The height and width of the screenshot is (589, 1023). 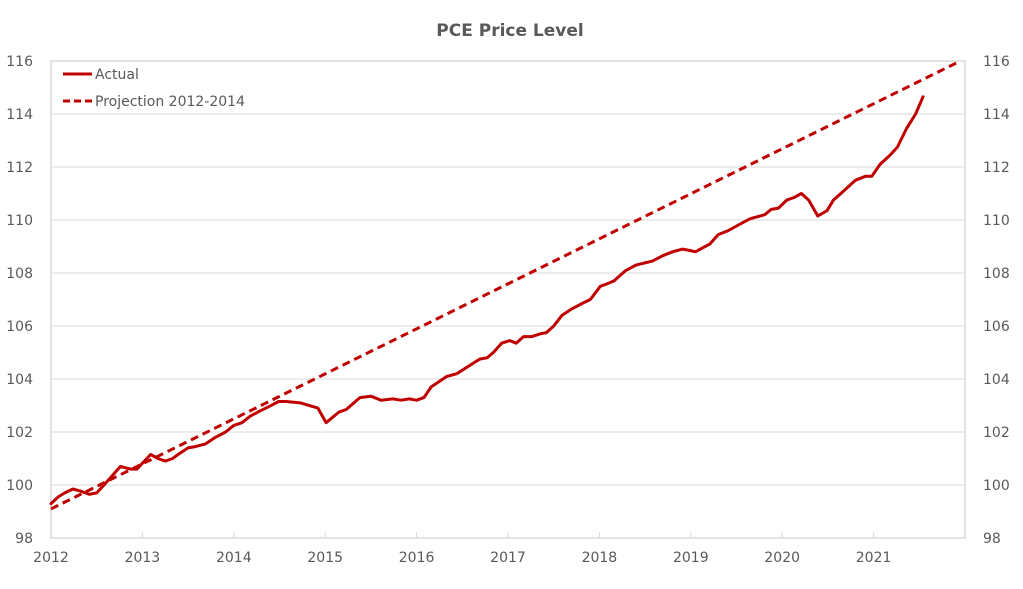 I want to click on y-tick-label-right-108: 108, so click(x=996, y=274).